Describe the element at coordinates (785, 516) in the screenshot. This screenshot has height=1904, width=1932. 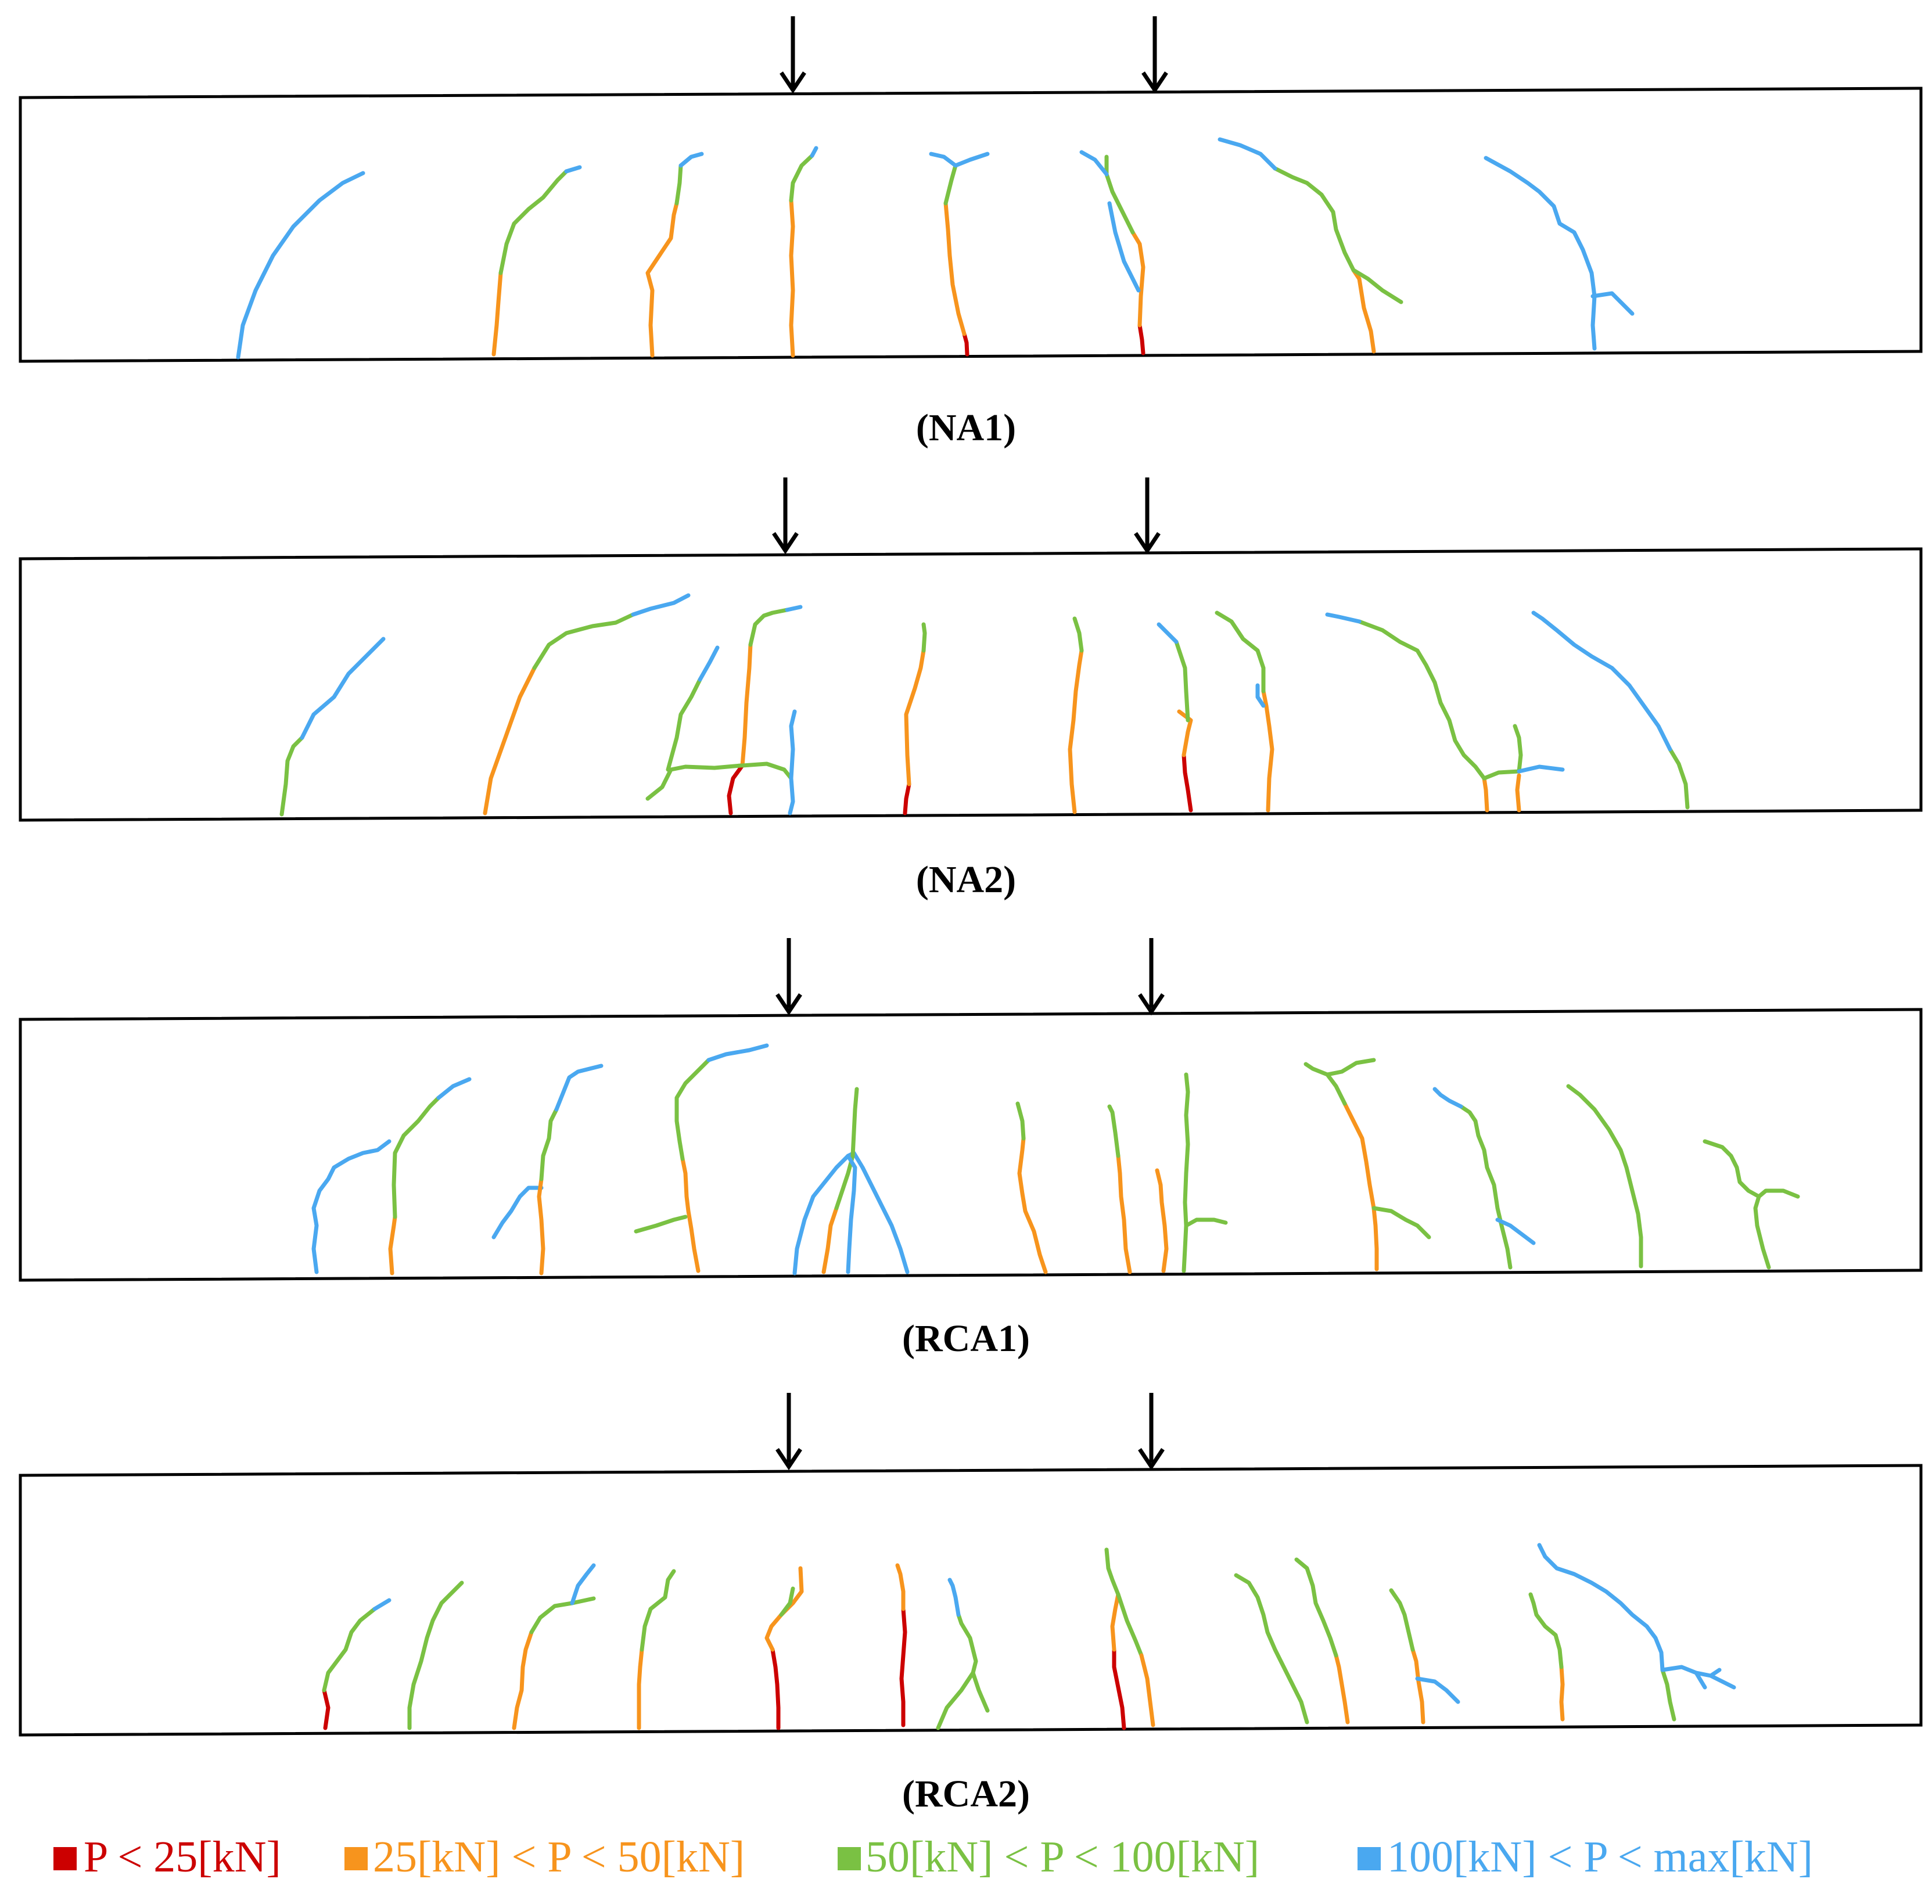
I see `load-arrow-left-na2` at that location.